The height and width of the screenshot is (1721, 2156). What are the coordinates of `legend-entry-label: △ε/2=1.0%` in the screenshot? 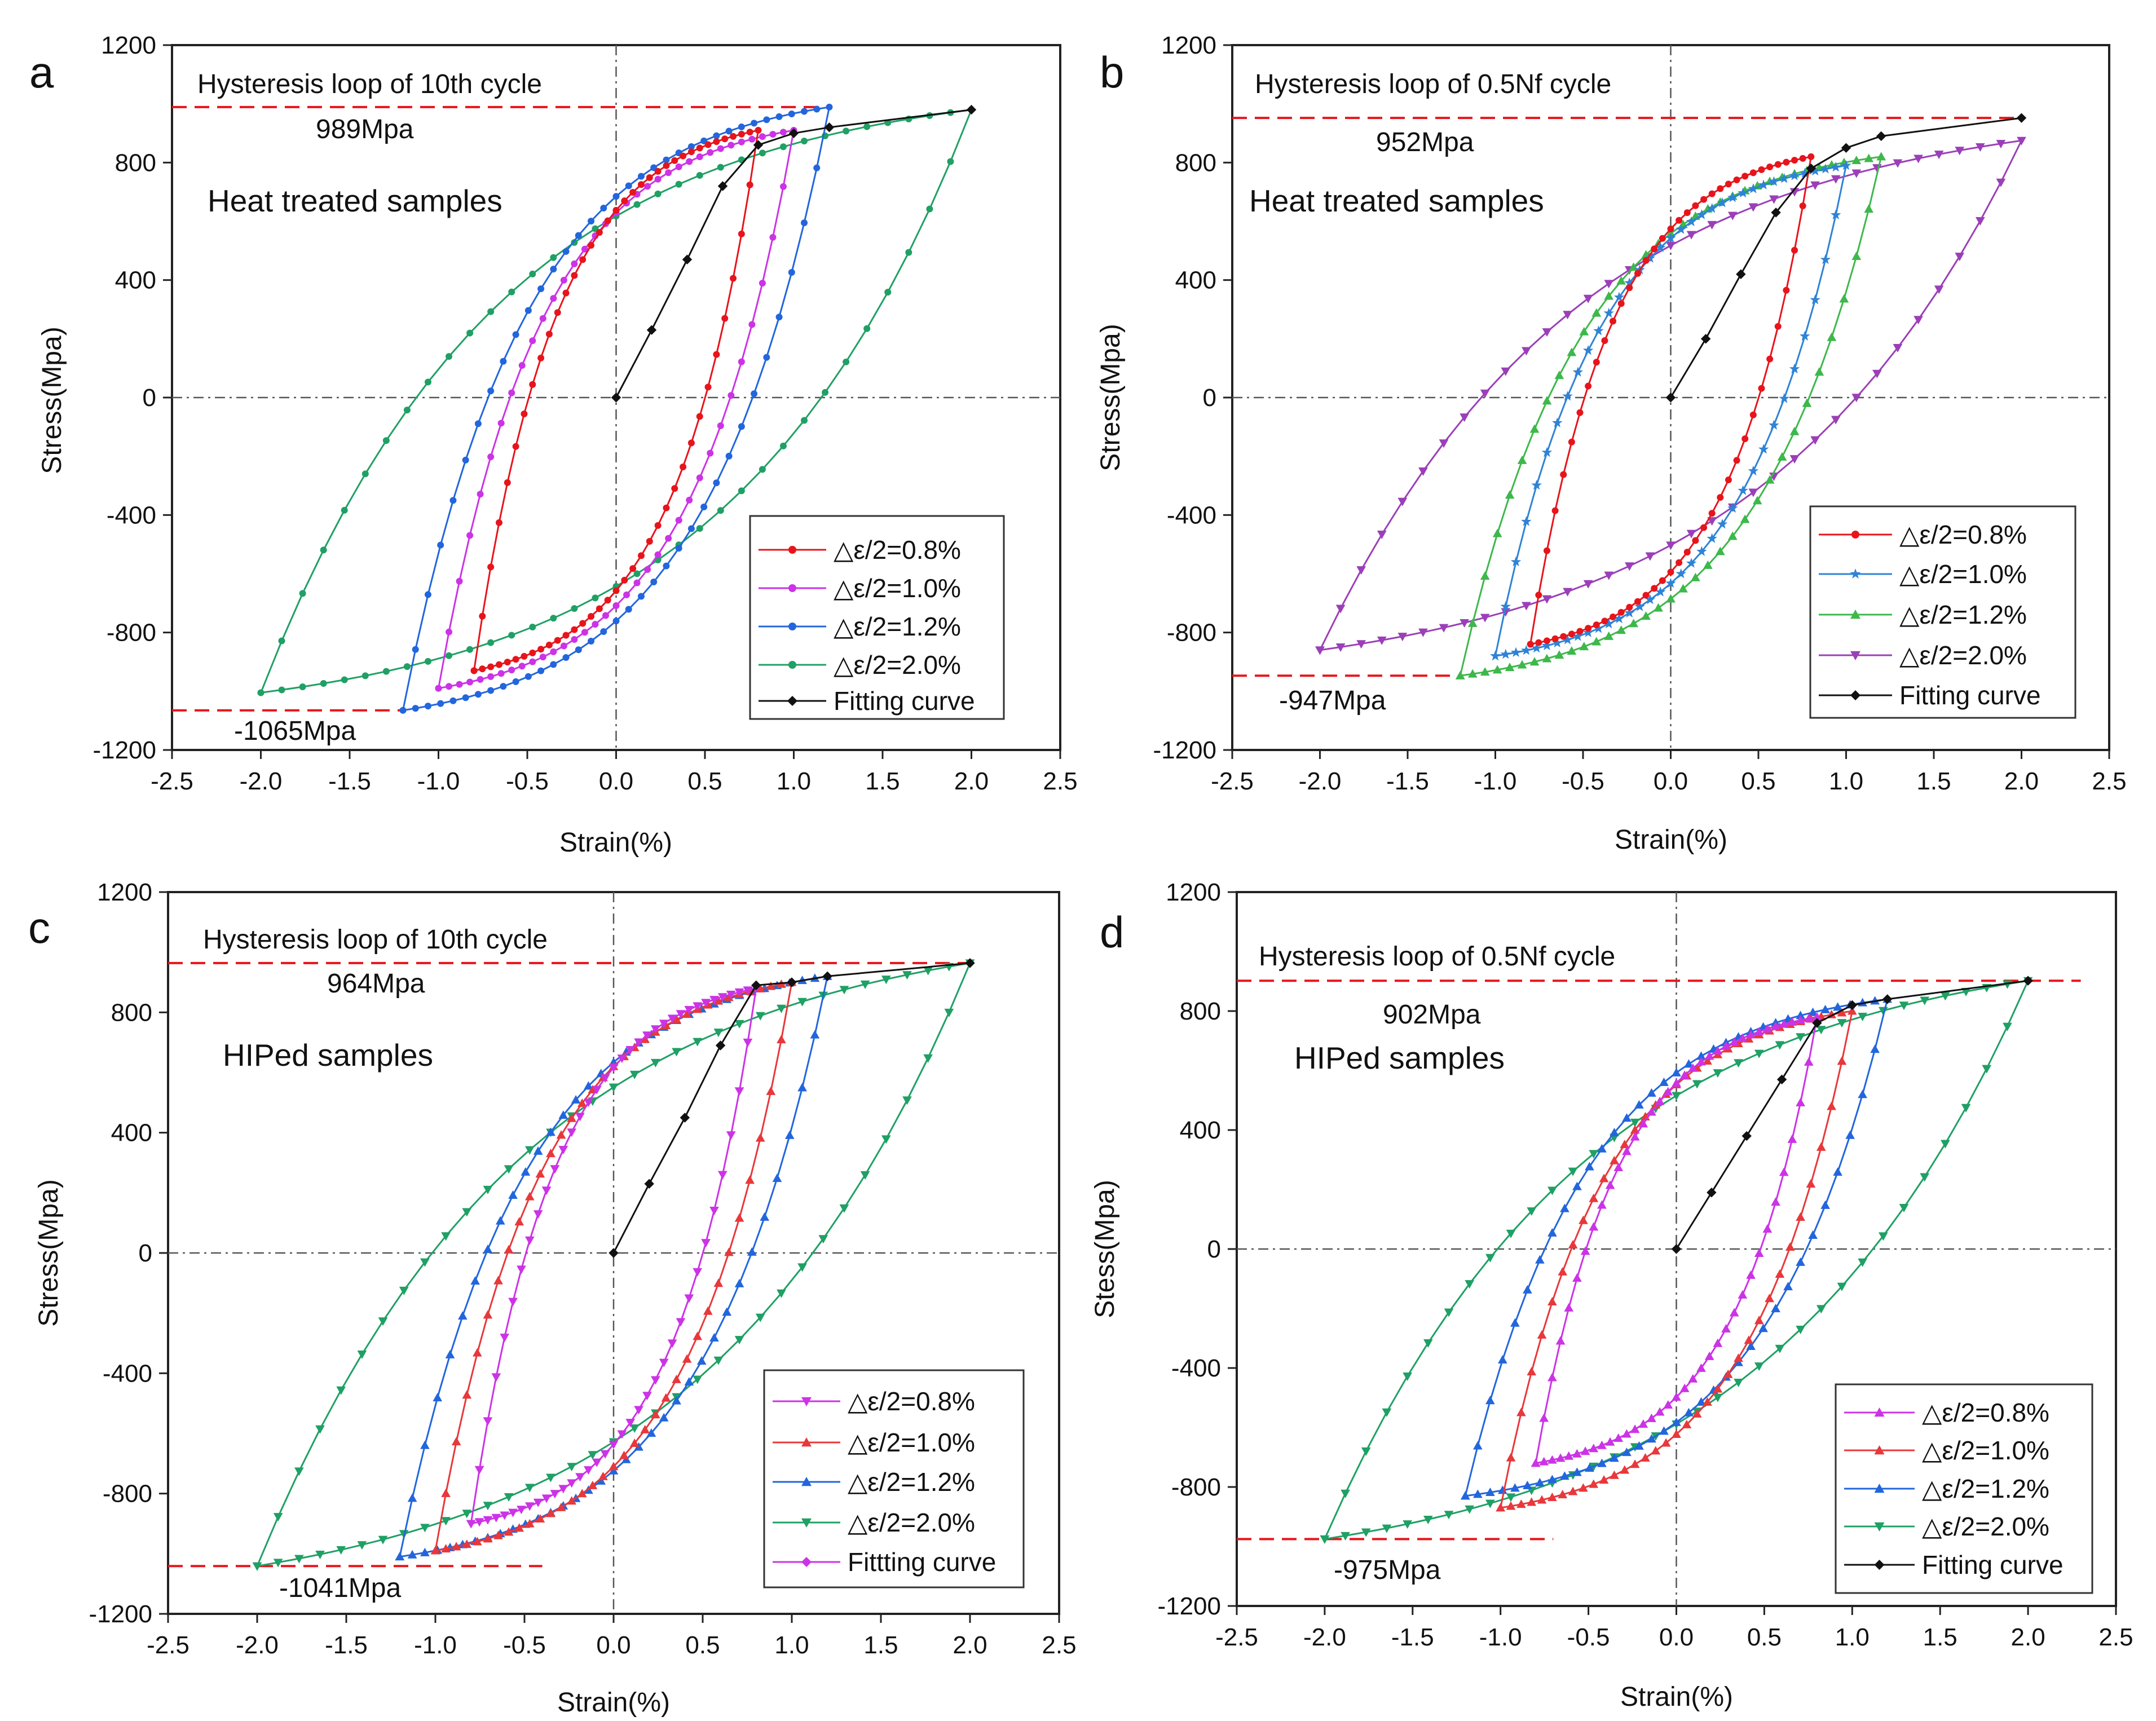 It's located at (1963, 574).